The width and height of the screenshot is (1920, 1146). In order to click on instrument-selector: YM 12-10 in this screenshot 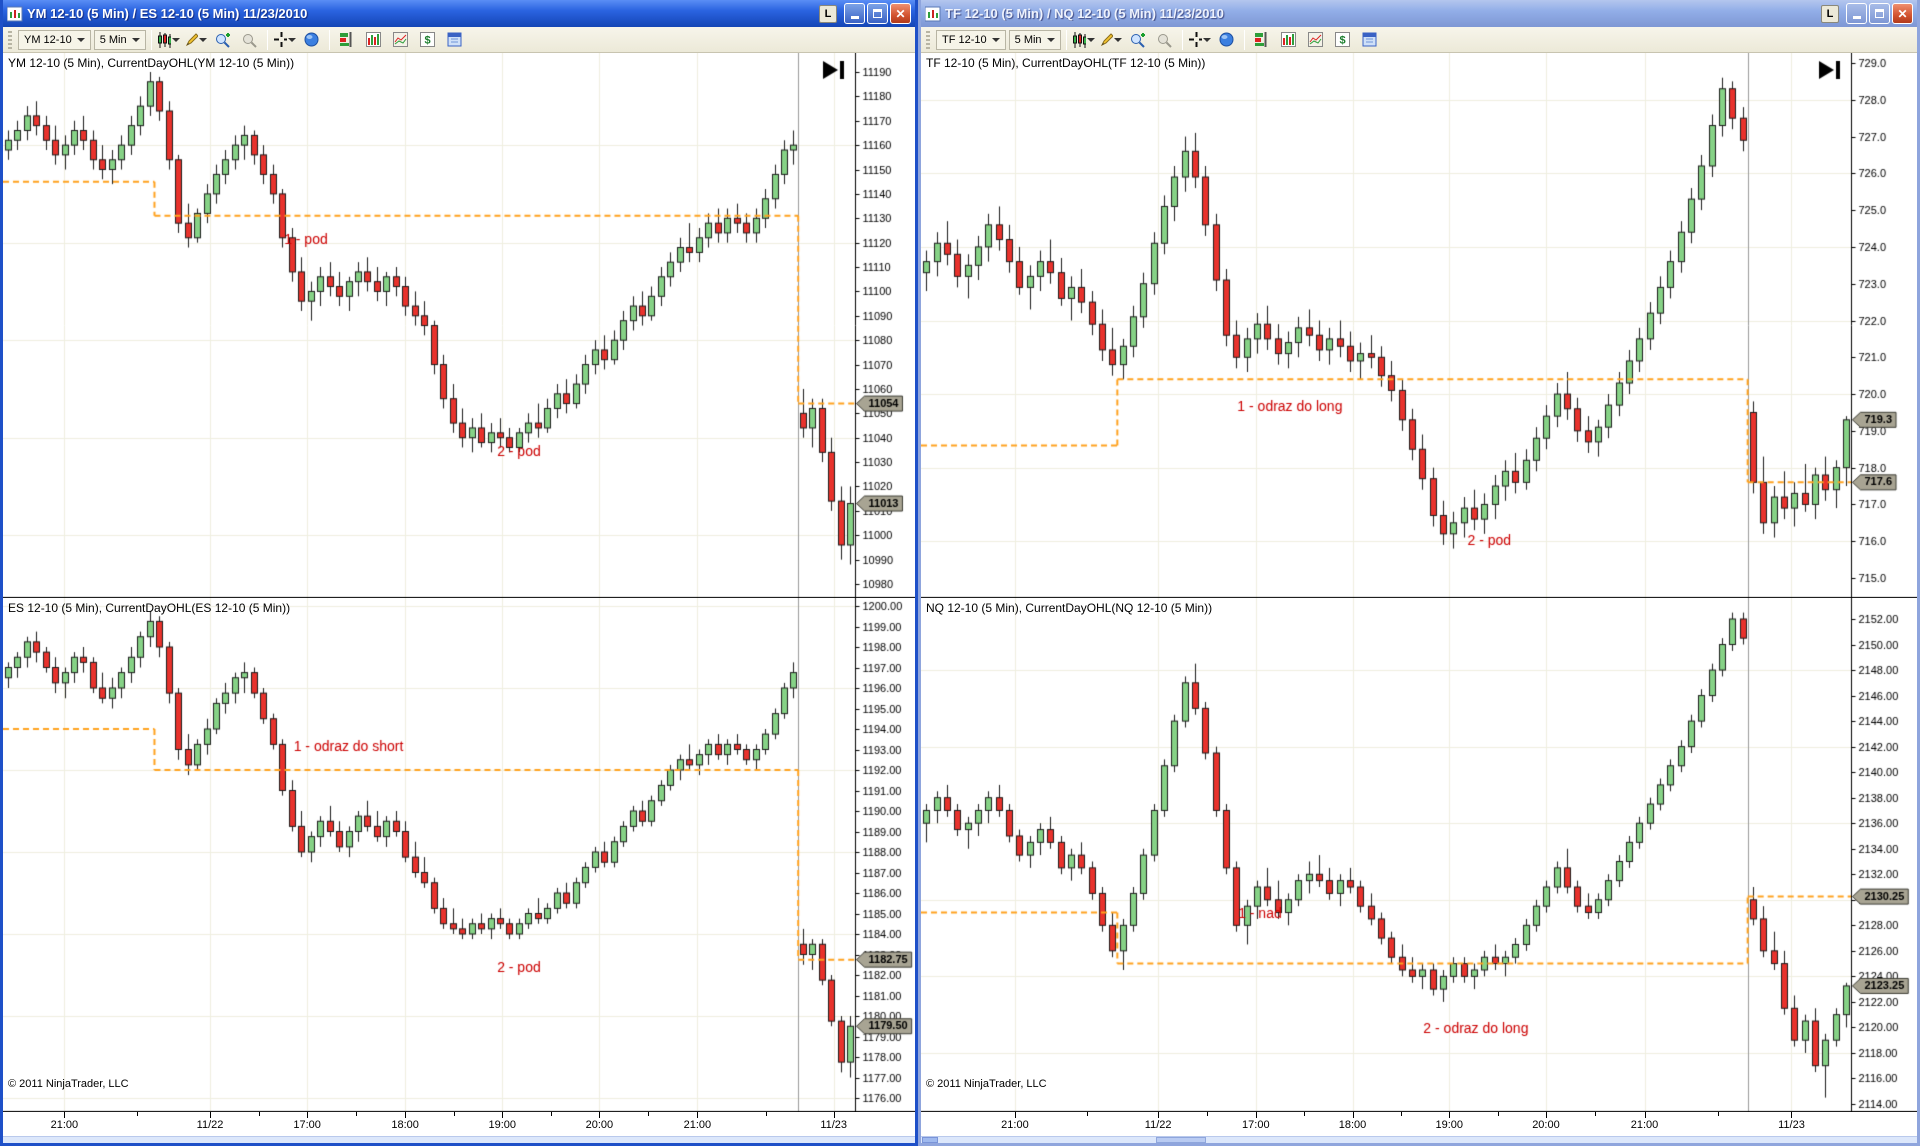, I will do `click(54, 39)`.